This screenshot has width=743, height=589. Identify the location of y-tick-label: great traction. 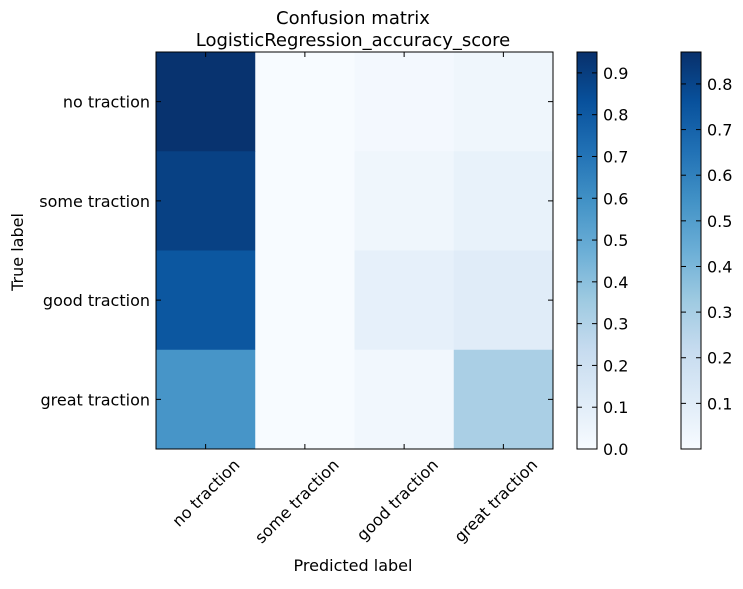
(96, 399).